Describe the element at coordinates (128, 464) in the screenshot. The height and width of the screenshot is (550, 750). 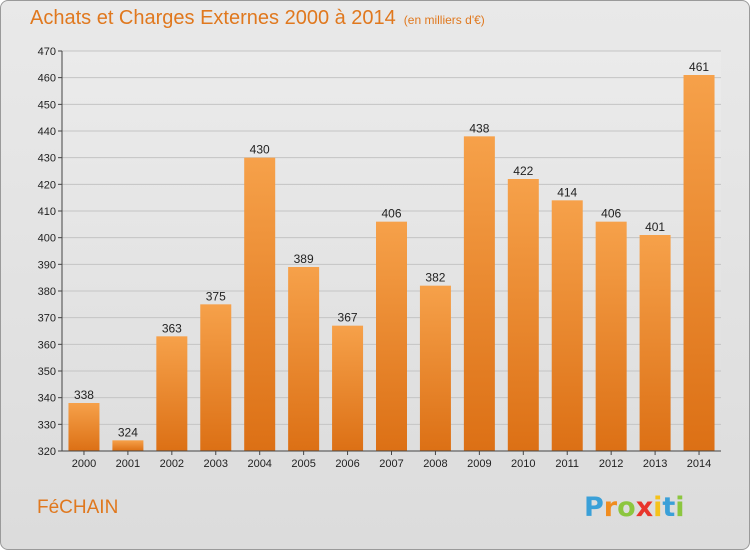
I see `x-tick-label: 2001` at that location.